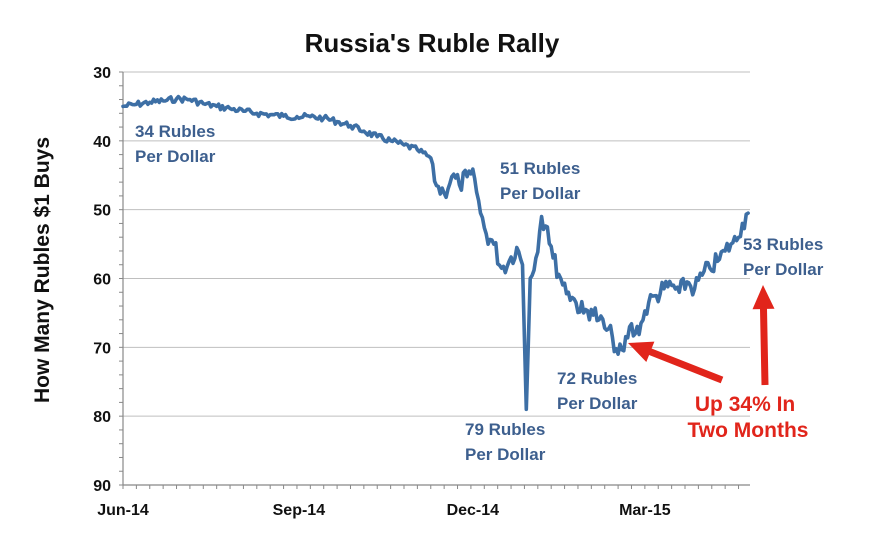 This screenshot has height=546, width=880. I want to click on annotation-79: 79 Rubles Per Dollar, so click(507, 442).